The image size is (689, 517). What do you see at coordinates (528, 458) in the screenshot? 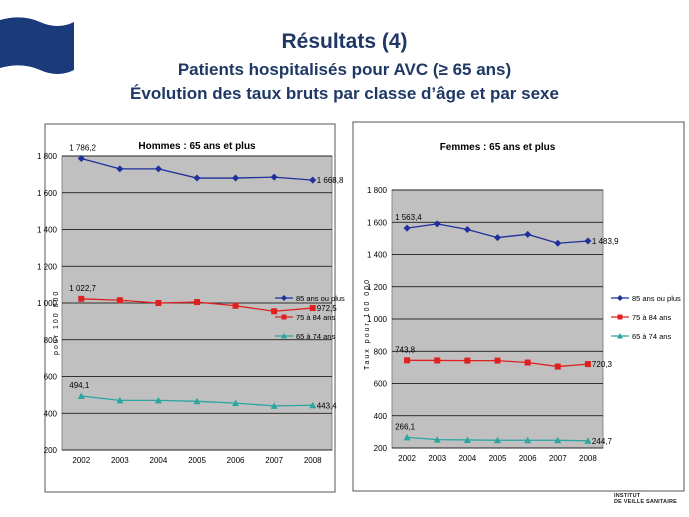
I see `femmes-x-tick-label: 2006` at bounding box center [528, 458].